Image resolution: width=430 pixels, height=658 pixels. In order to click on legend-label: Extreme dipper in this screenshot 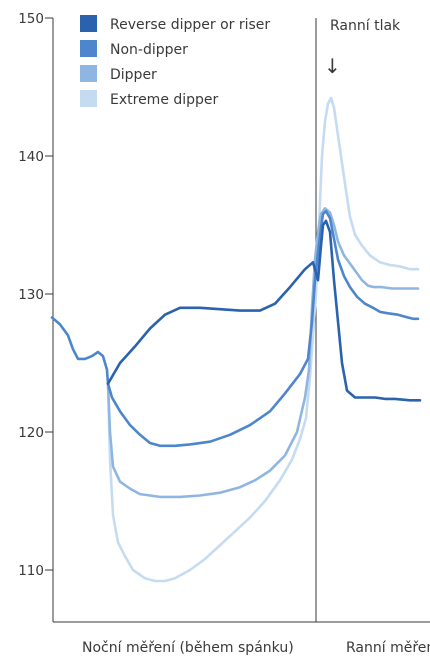, I will do `click(164, 100)`.